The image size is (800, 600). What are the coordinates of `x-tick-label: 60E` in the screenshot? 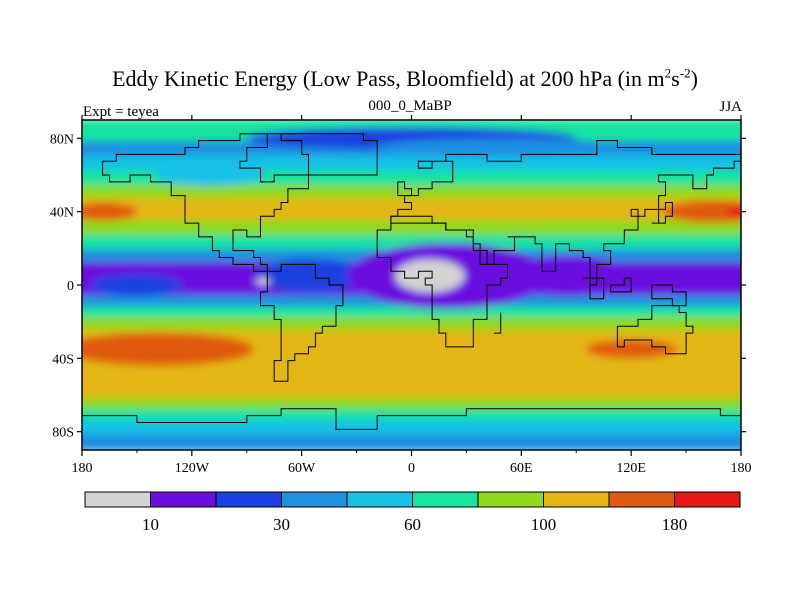 It's located at (521, 468).